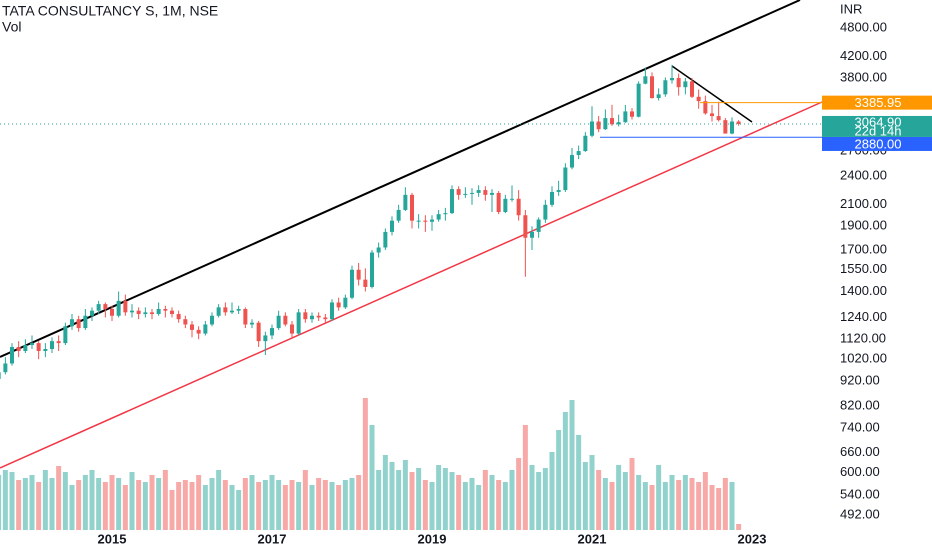 The width and height of the screenshot is (932, 550). What do you see at coordinates (272, 538) in the screenshot?
I see `x-tick-label: 2017` at bounding box center [272, 538].